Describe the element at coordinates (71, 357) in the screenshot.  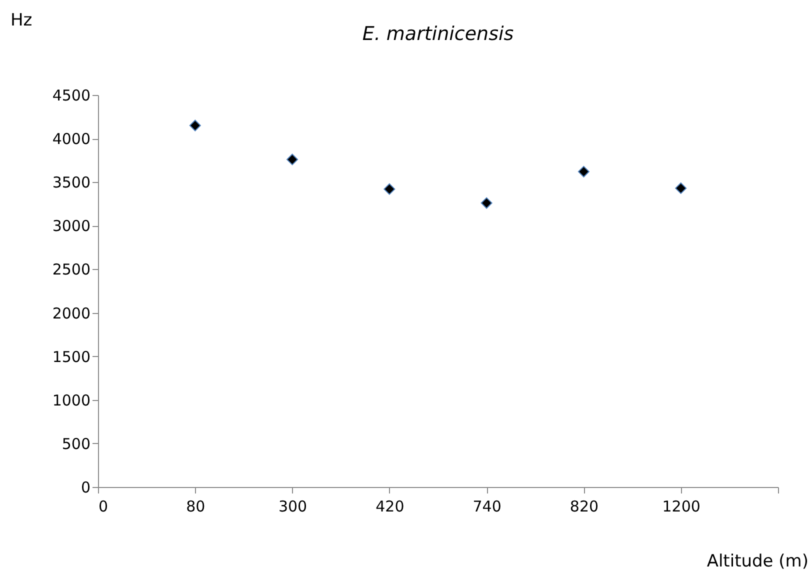
I see `y-tick-label: 1500` at that location.